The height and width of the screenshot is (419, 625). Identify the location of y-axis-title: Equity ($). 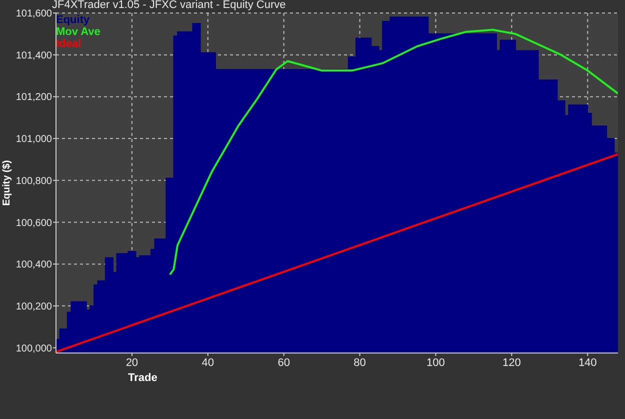
(7, 183).